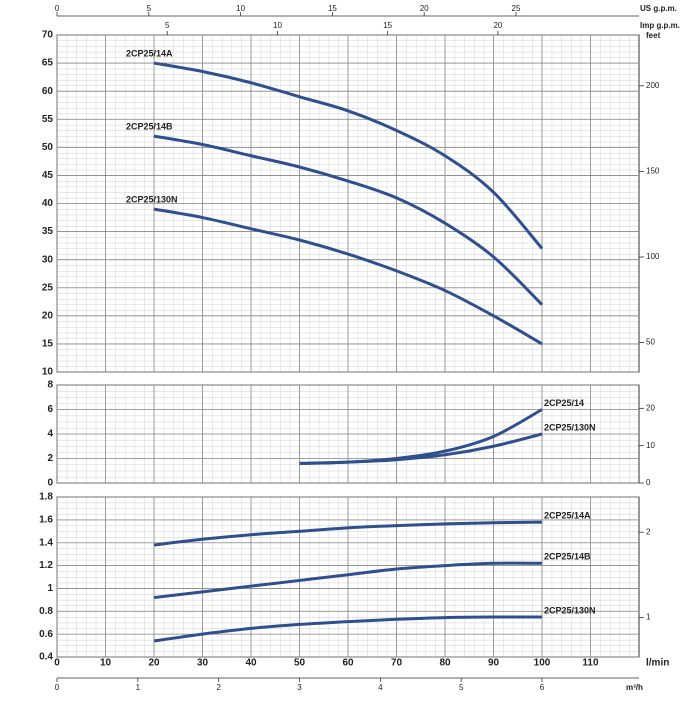 The height and width of the screenshot is (705, 700). I want to click on x-tick-label: 60, so click(348, 663).